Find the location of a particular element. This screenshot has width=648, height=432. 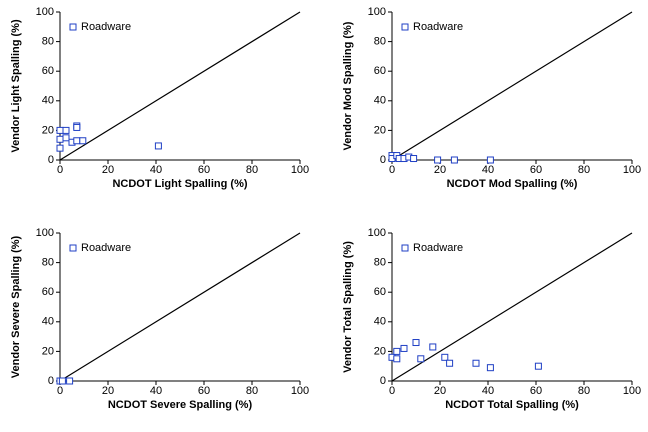

y-axis-label: Vendor Light Spalling (%) is located at coordinates (16, 86).